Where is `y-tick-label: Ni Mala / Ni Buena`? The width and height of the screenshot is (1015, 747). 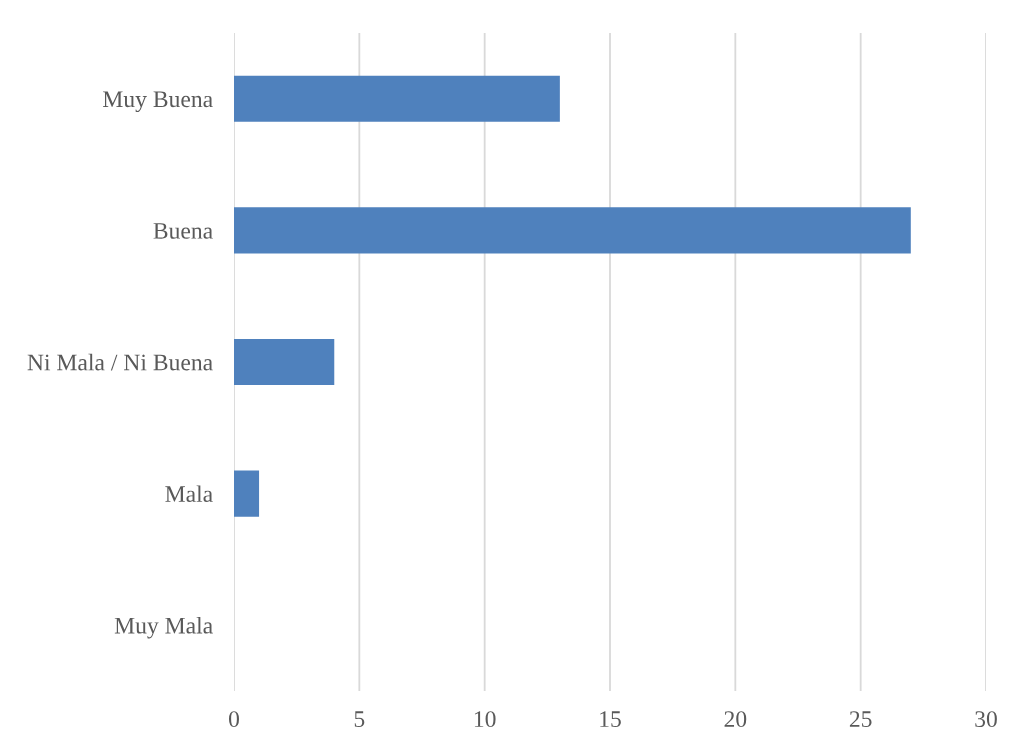 y-tick-label: Ni Mala / Ni Buena is located at coordinates (120, 362).